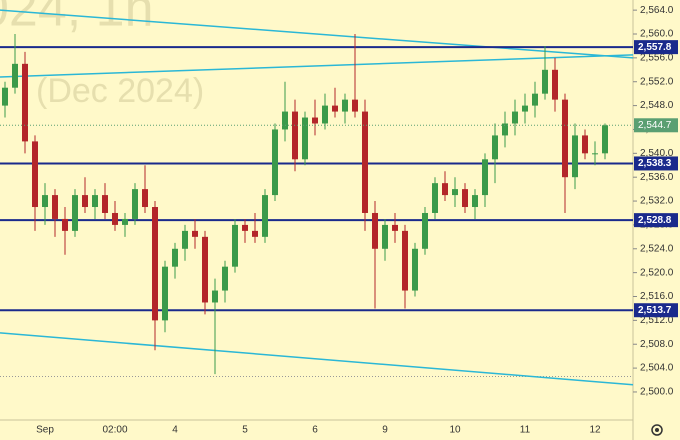 This screenshot has width=680, height=440. Describe the element at coordinates (657, 153) in the screenshot. I see `y-tick-label: 2,540.0` at that location.